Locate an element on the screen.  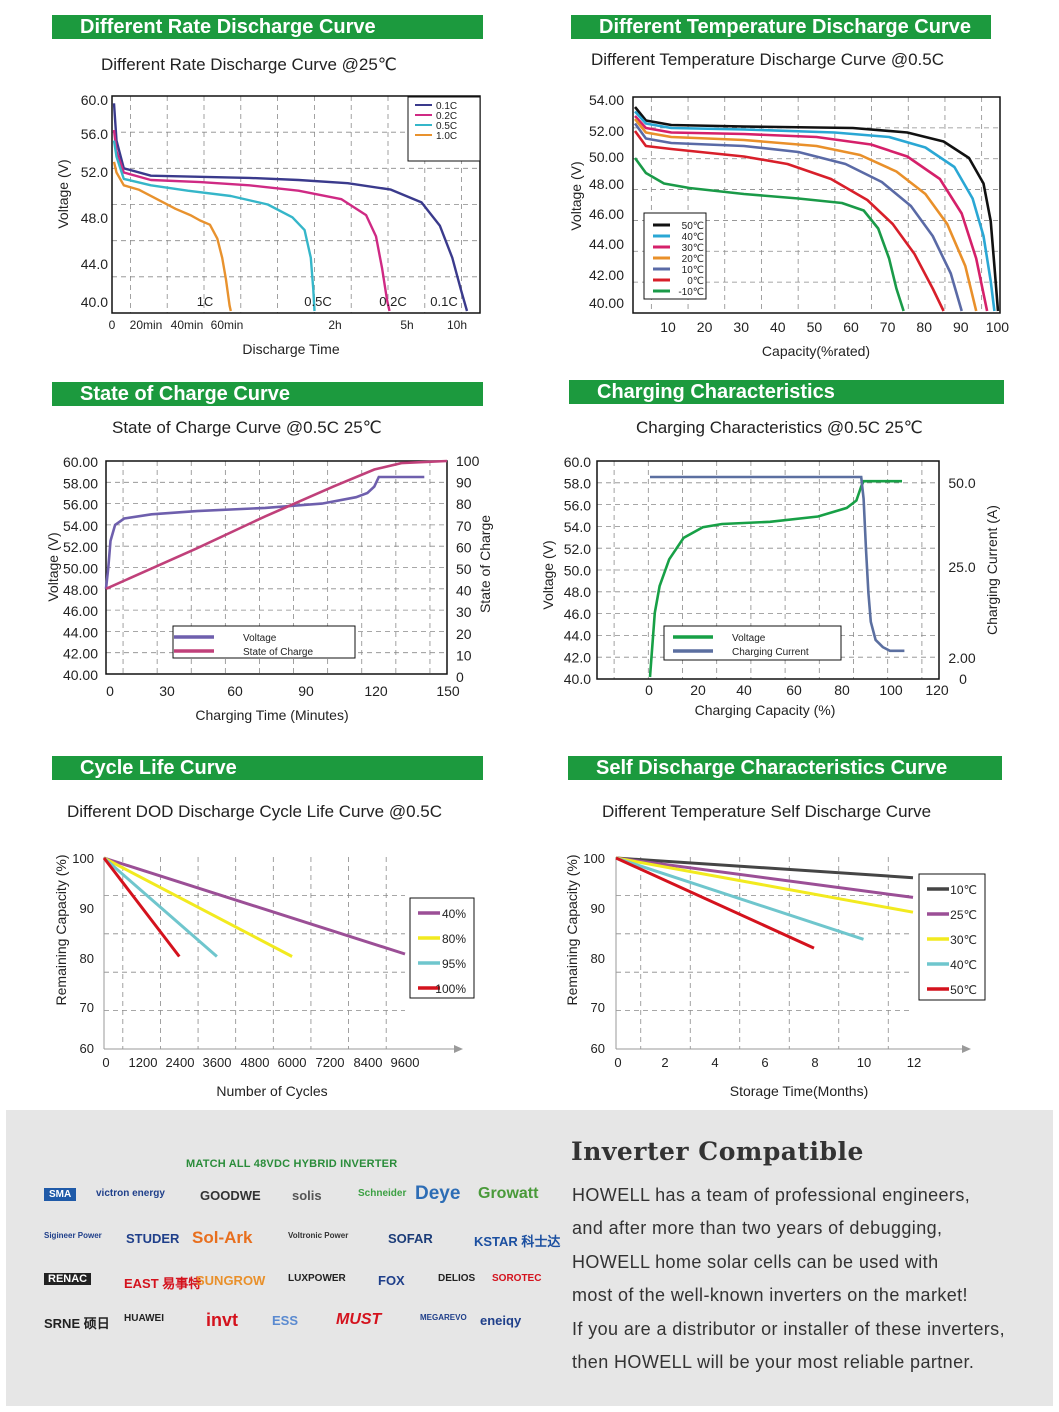
y2-tick-label: 30 is located at coordinates (464, 612).